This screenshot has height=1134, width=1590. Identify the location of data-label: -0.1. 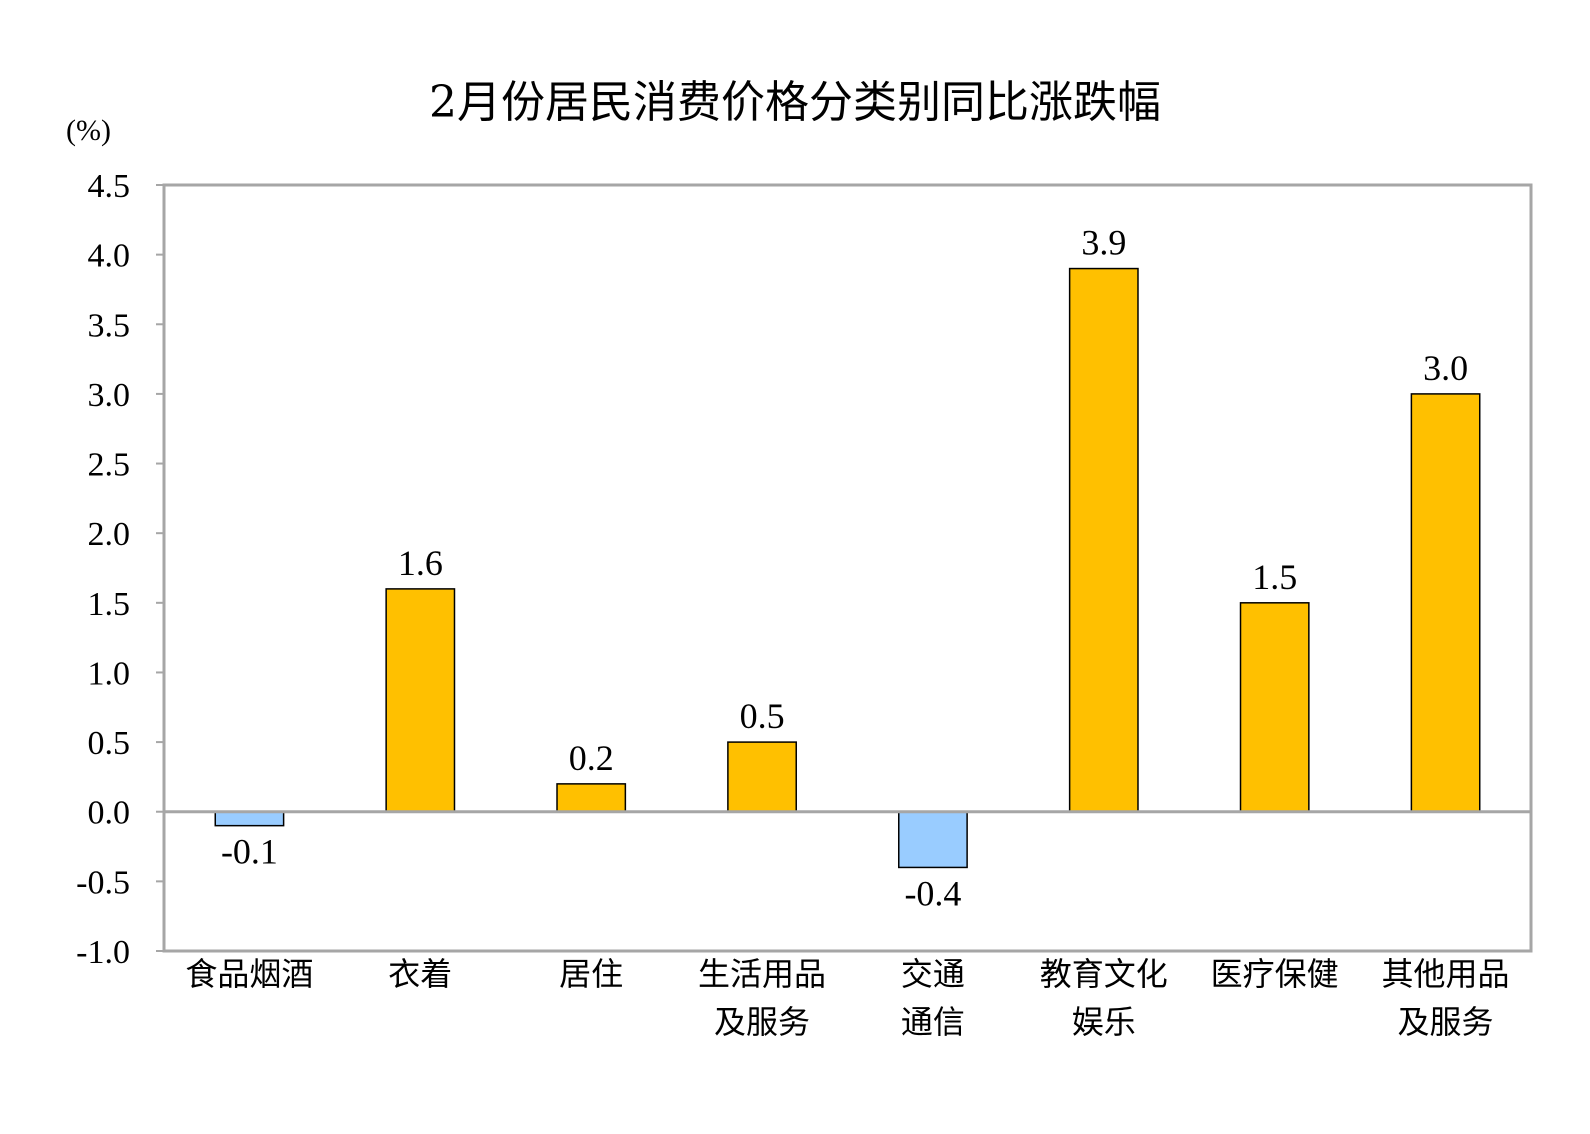
(249, 852).